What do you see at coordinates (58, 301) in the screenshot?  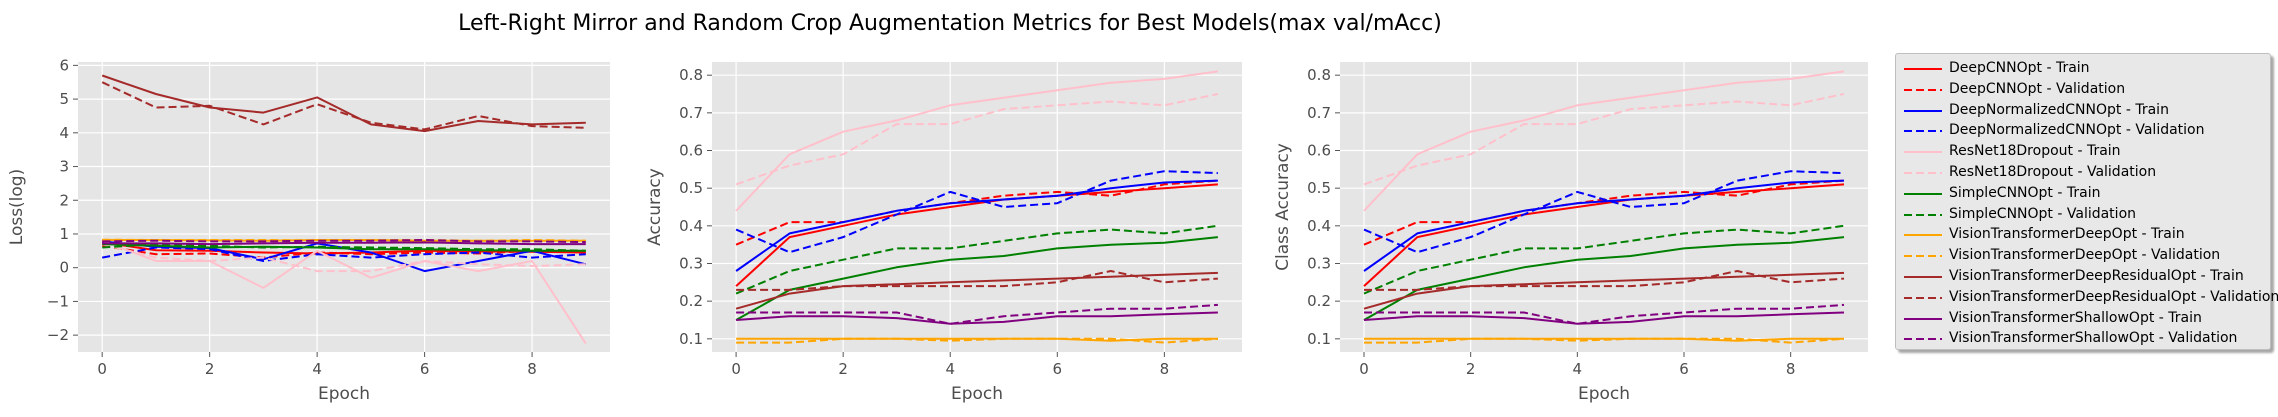 I see `y-tick-label: −1` at bounding box center [58, 301].